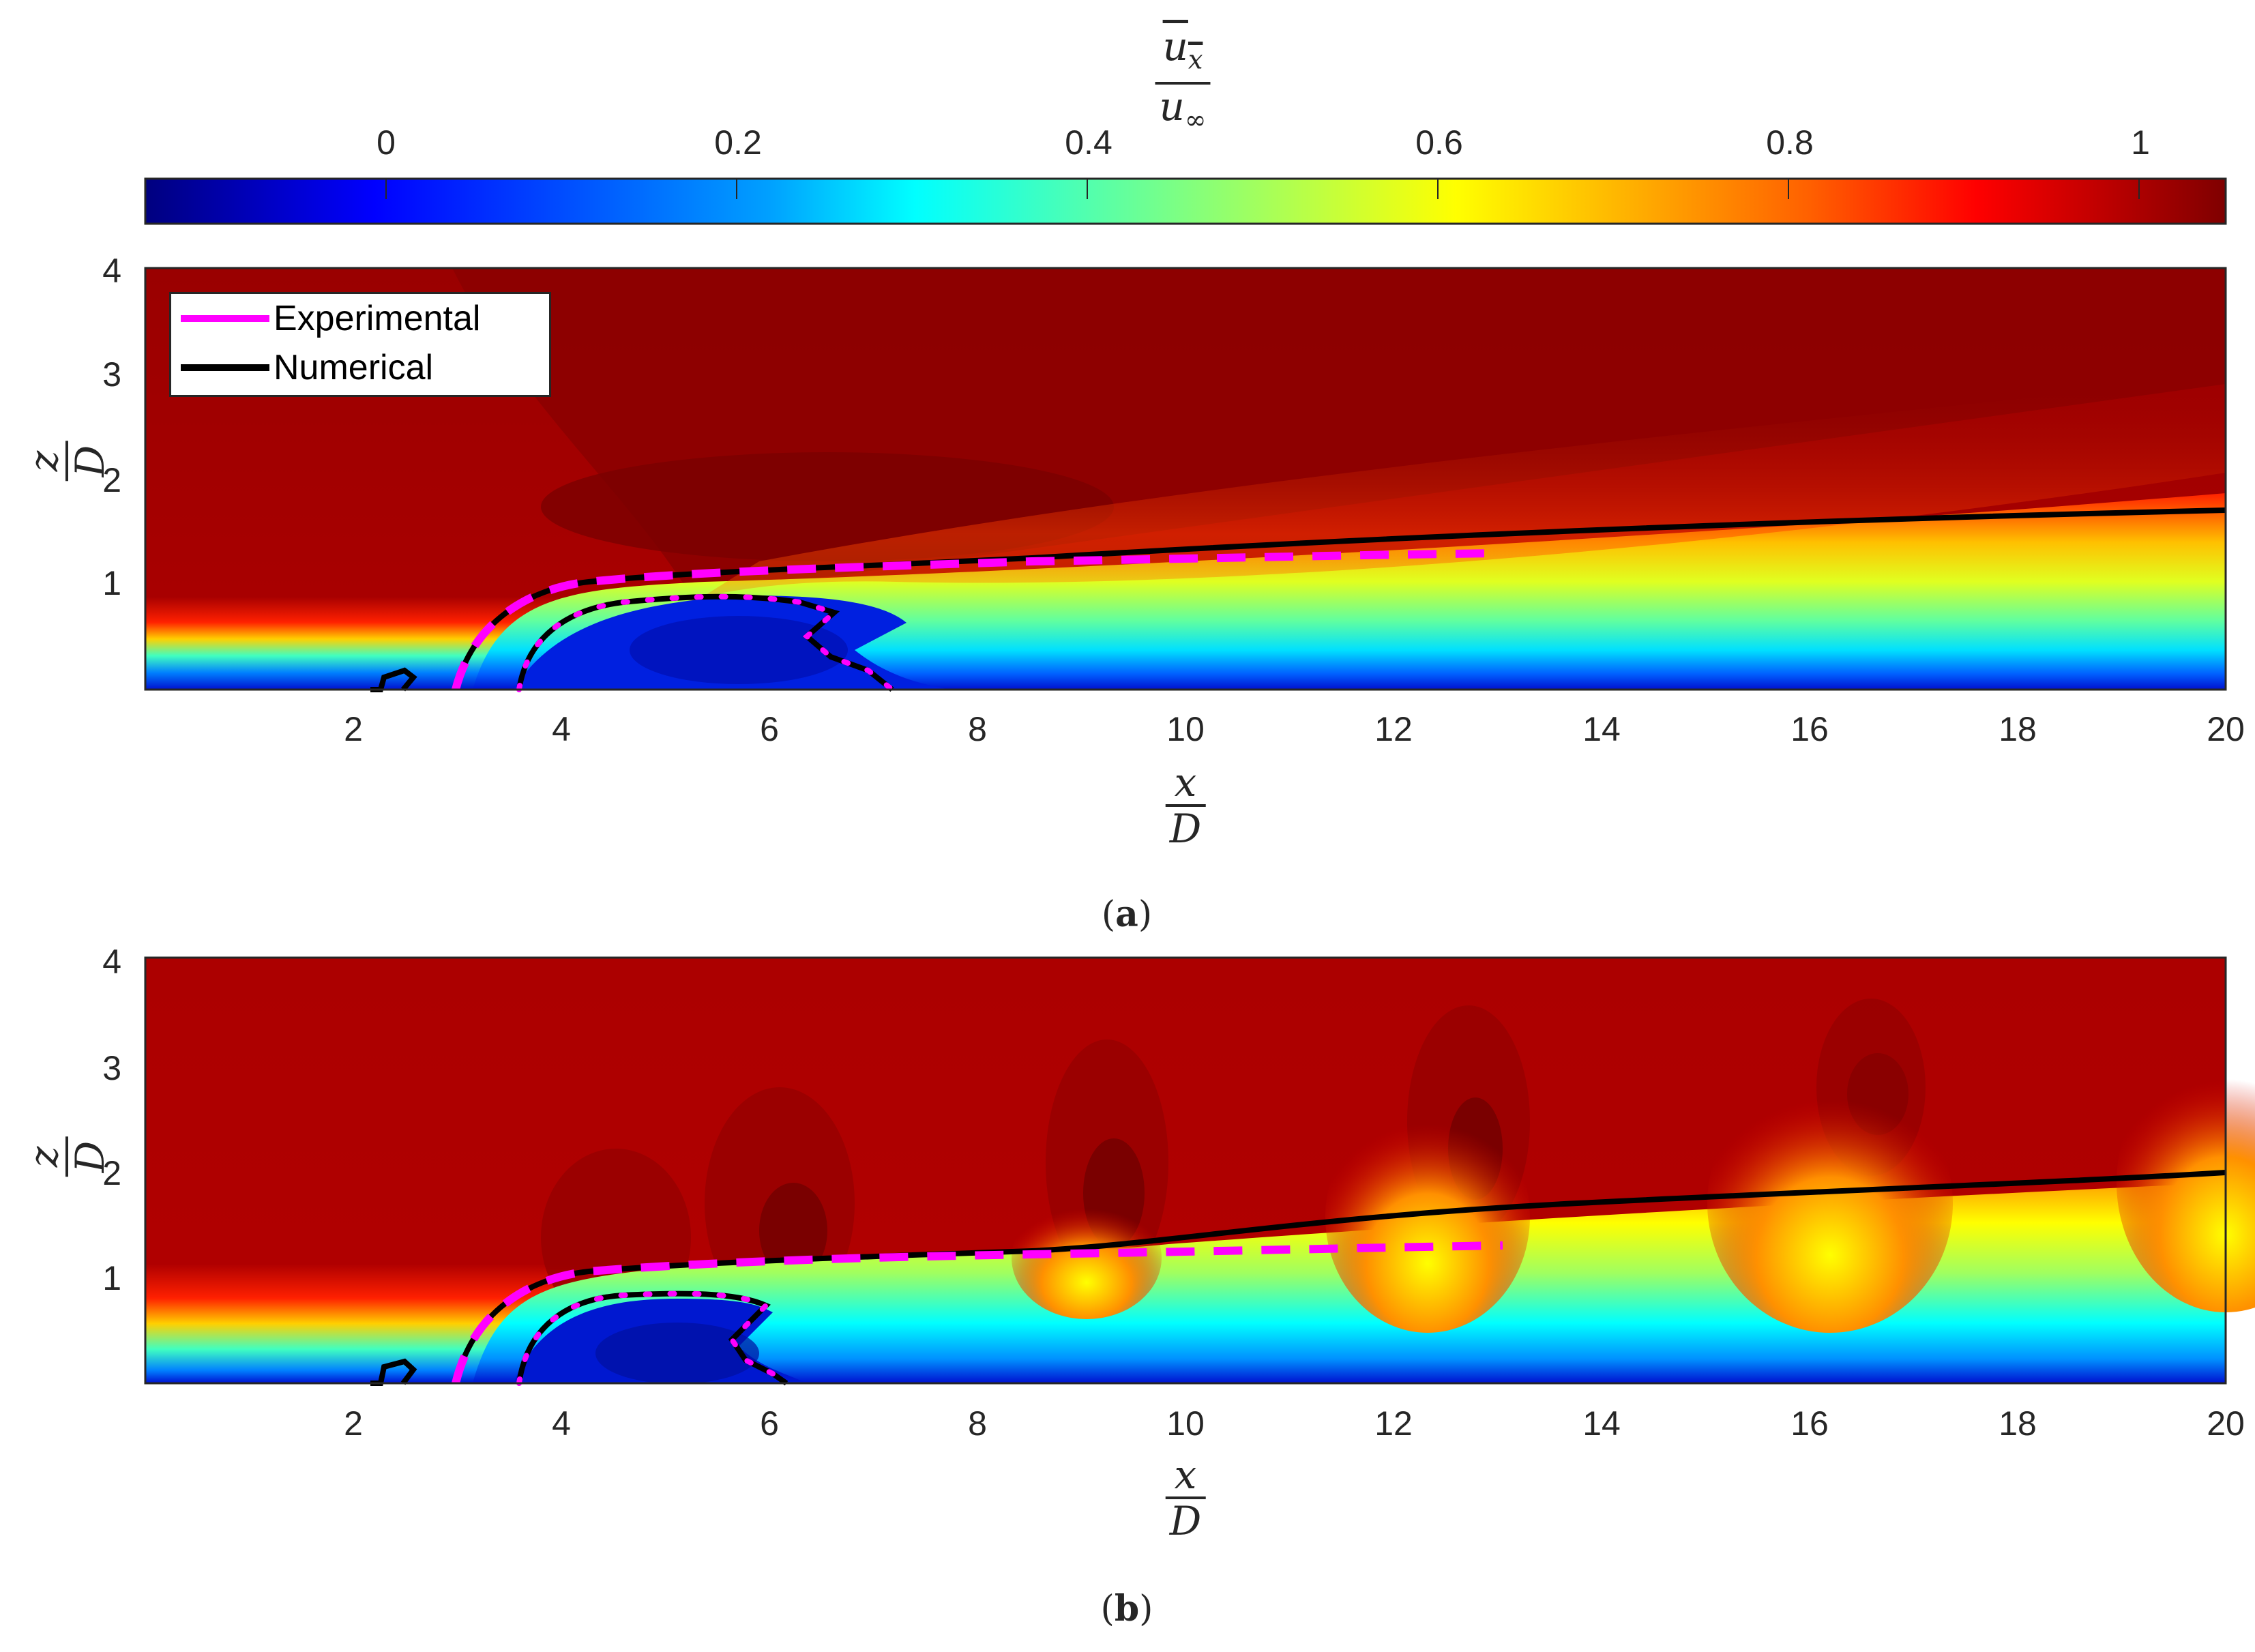  What do you see at coordinates (2140, 142) in the screenshot?
I see `colorbar-tick: 1` at bounding box center [2140, 142].